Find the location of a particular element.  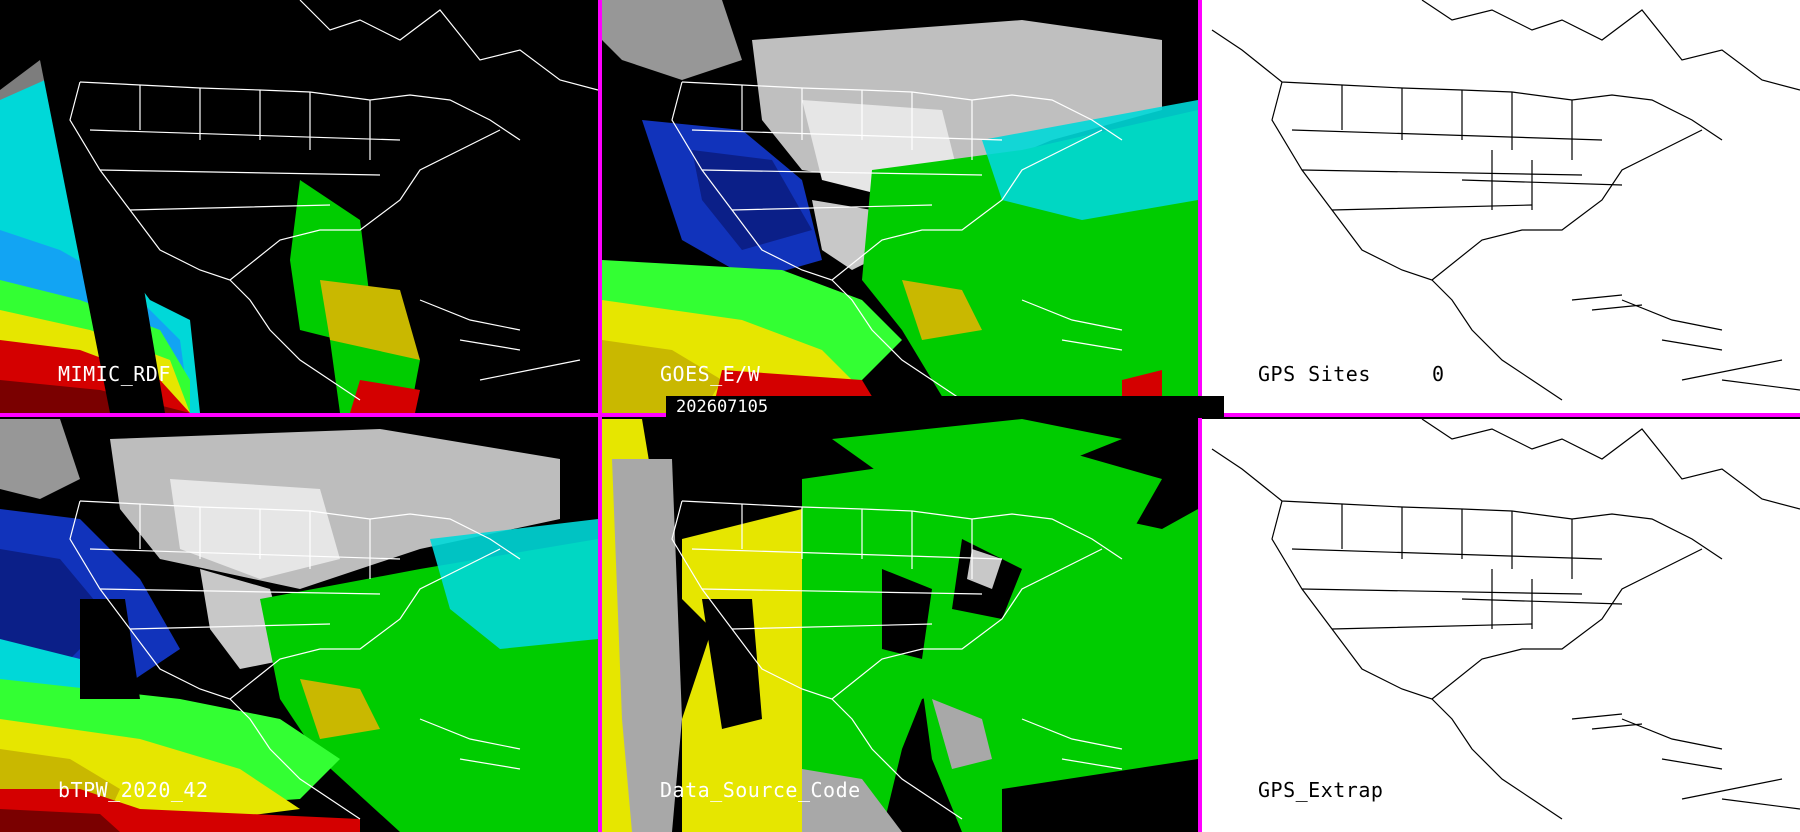

panel-label: GPS Sites is located at coordinates (1314, 374).